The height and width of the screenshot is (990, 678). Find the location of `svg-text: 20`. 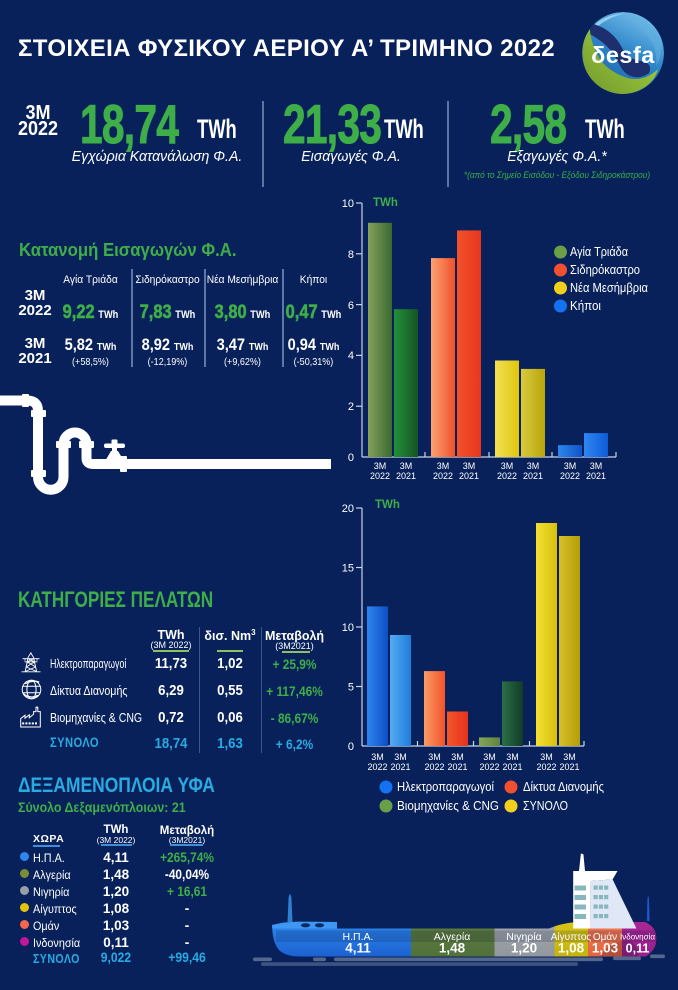

svg-text: 20 is located at coordinates (348, 509).